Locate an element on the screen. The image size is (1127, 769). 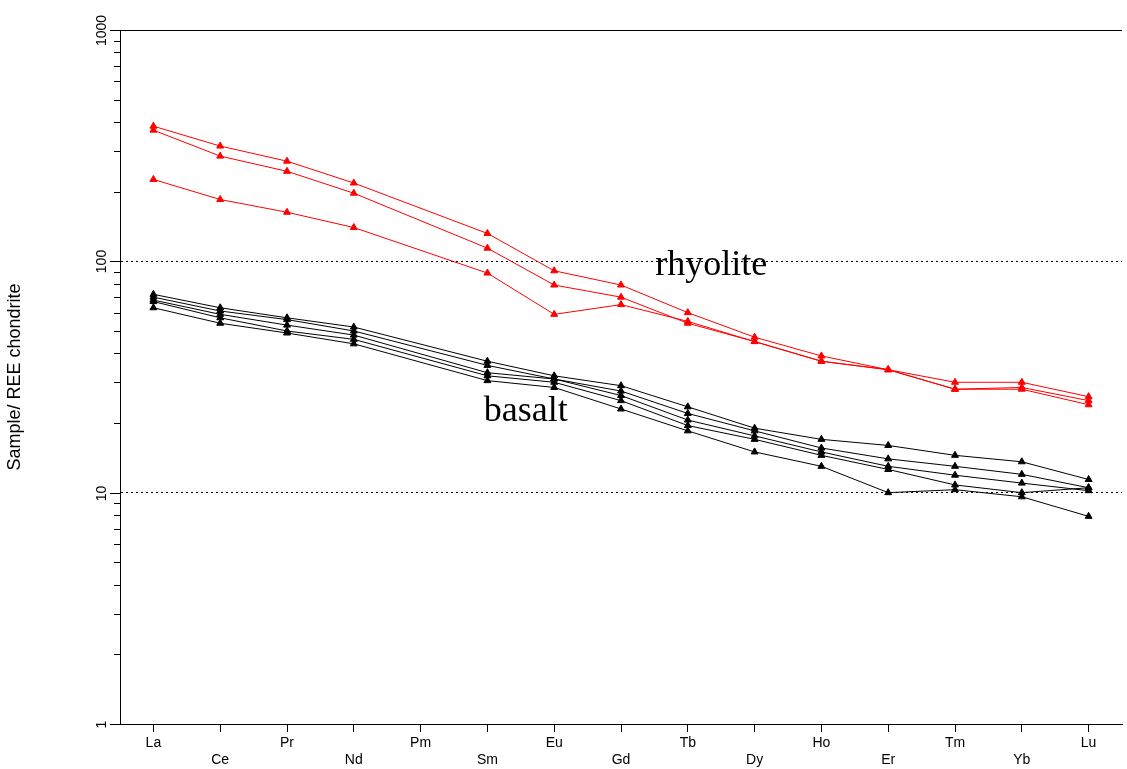
x-tick-label: Dy is located at coordinates (755, 759).